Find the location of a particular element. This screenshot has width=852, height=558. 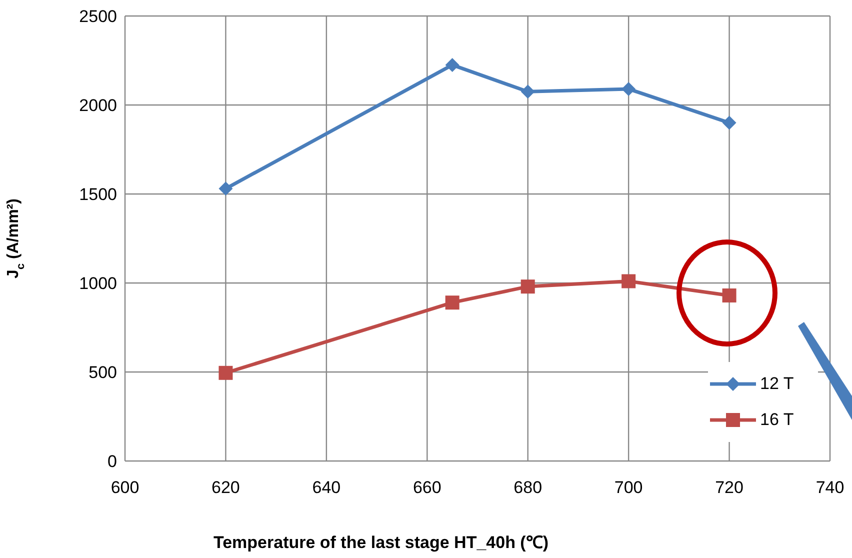

y-tick-label: 2500 is located at coordinates (98, 16).